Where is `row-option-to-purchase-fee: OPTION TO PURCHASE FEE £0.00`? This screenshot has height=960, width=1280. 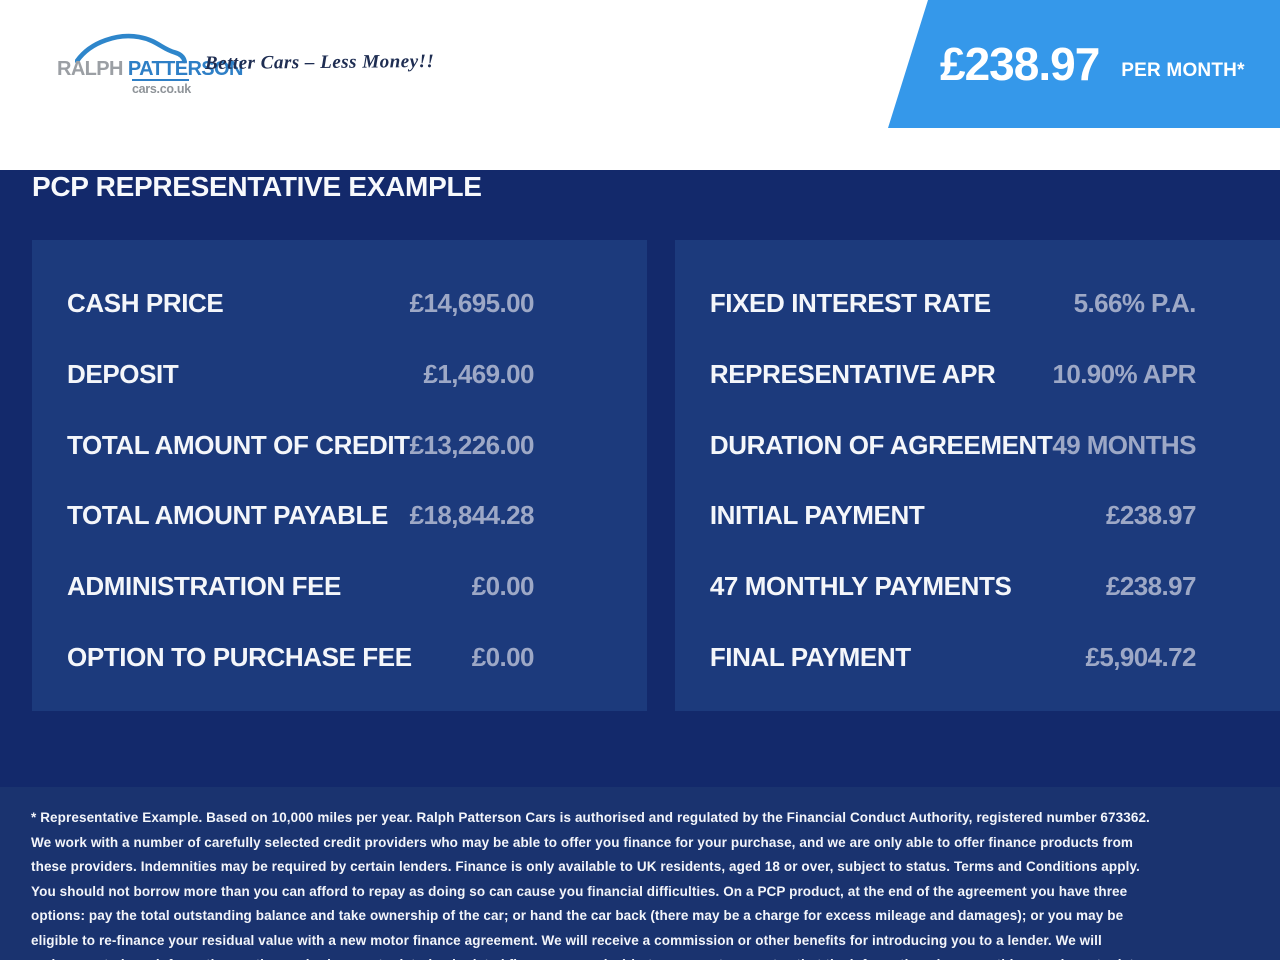
row-option-to-purchase-fee: OPTION TO PURCHASE FEE £0.00 is located at coordinates (339, 657).